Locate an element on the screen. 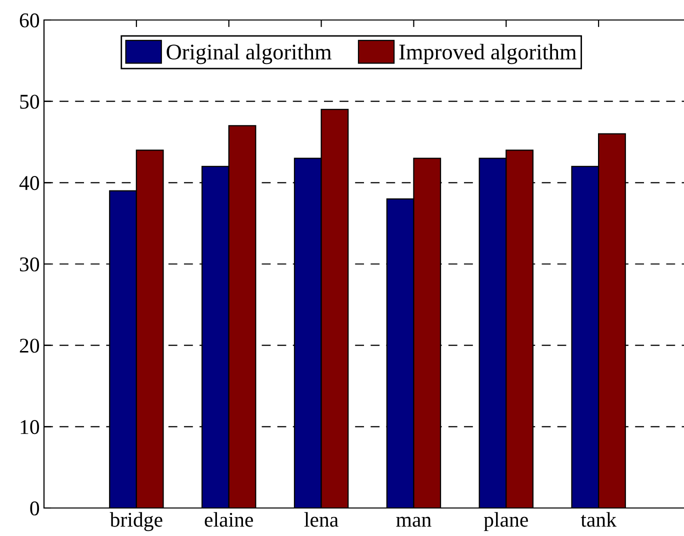  x-tick-label: elaine is located at coordinates (228, 519).